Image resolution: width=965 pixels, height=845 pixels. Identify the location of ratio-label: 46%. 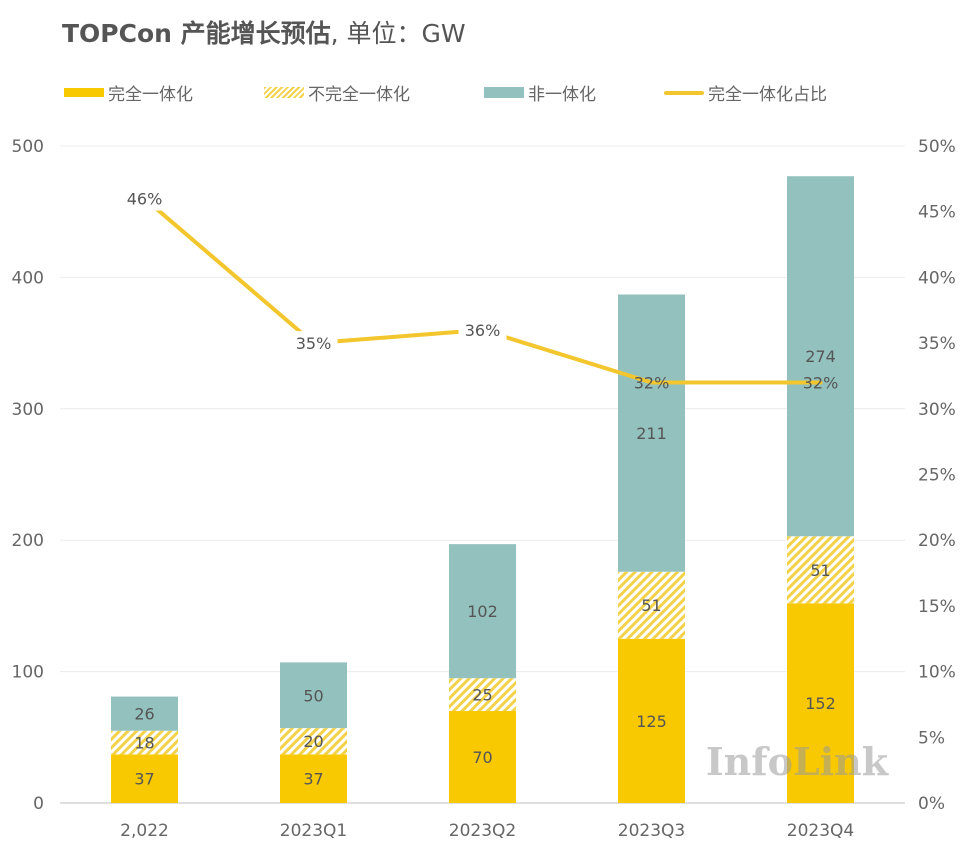
(145, 199).